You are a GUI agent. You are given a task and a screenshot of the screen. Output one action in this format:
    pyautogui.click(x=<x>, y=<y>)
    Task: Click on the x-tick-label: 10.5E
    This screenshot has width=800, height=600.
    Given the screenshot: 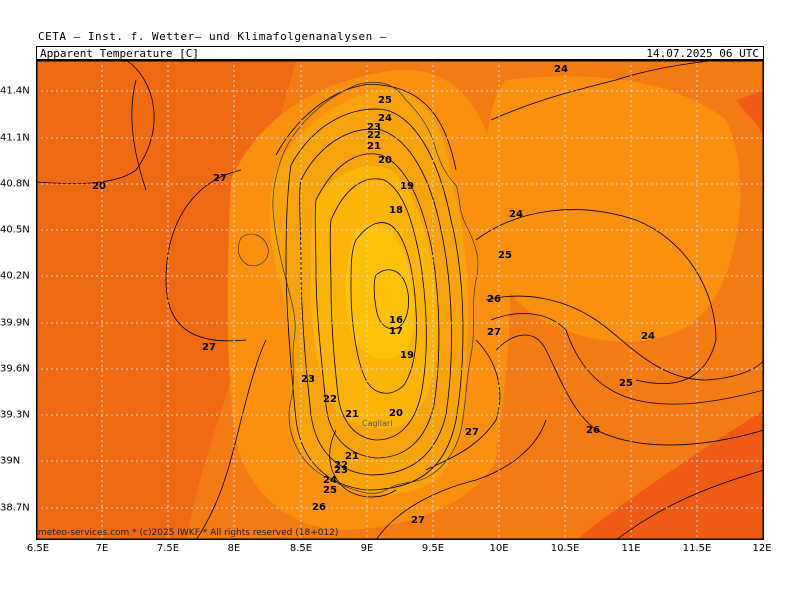 What is the action you would take?
    pyautogui.click(x=565, y=548)
    